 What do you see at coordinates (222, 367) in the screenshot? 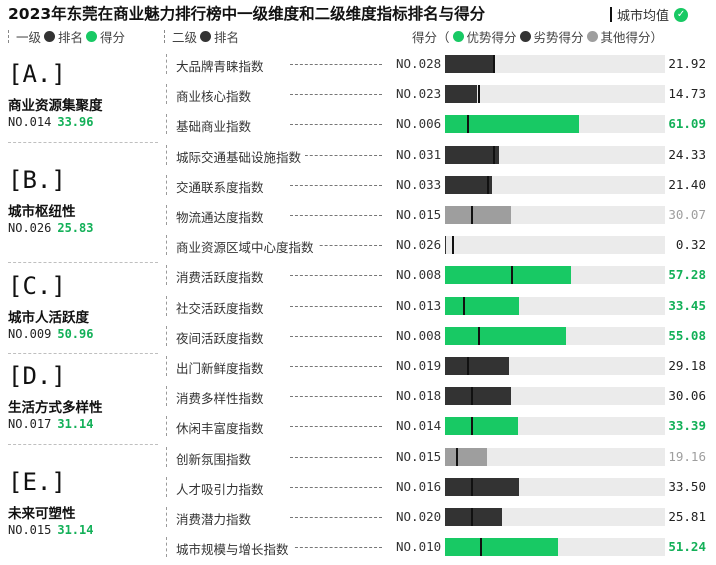
I see `indicator-label: 出门新鲜度指数` at bounding box center [222, 367].